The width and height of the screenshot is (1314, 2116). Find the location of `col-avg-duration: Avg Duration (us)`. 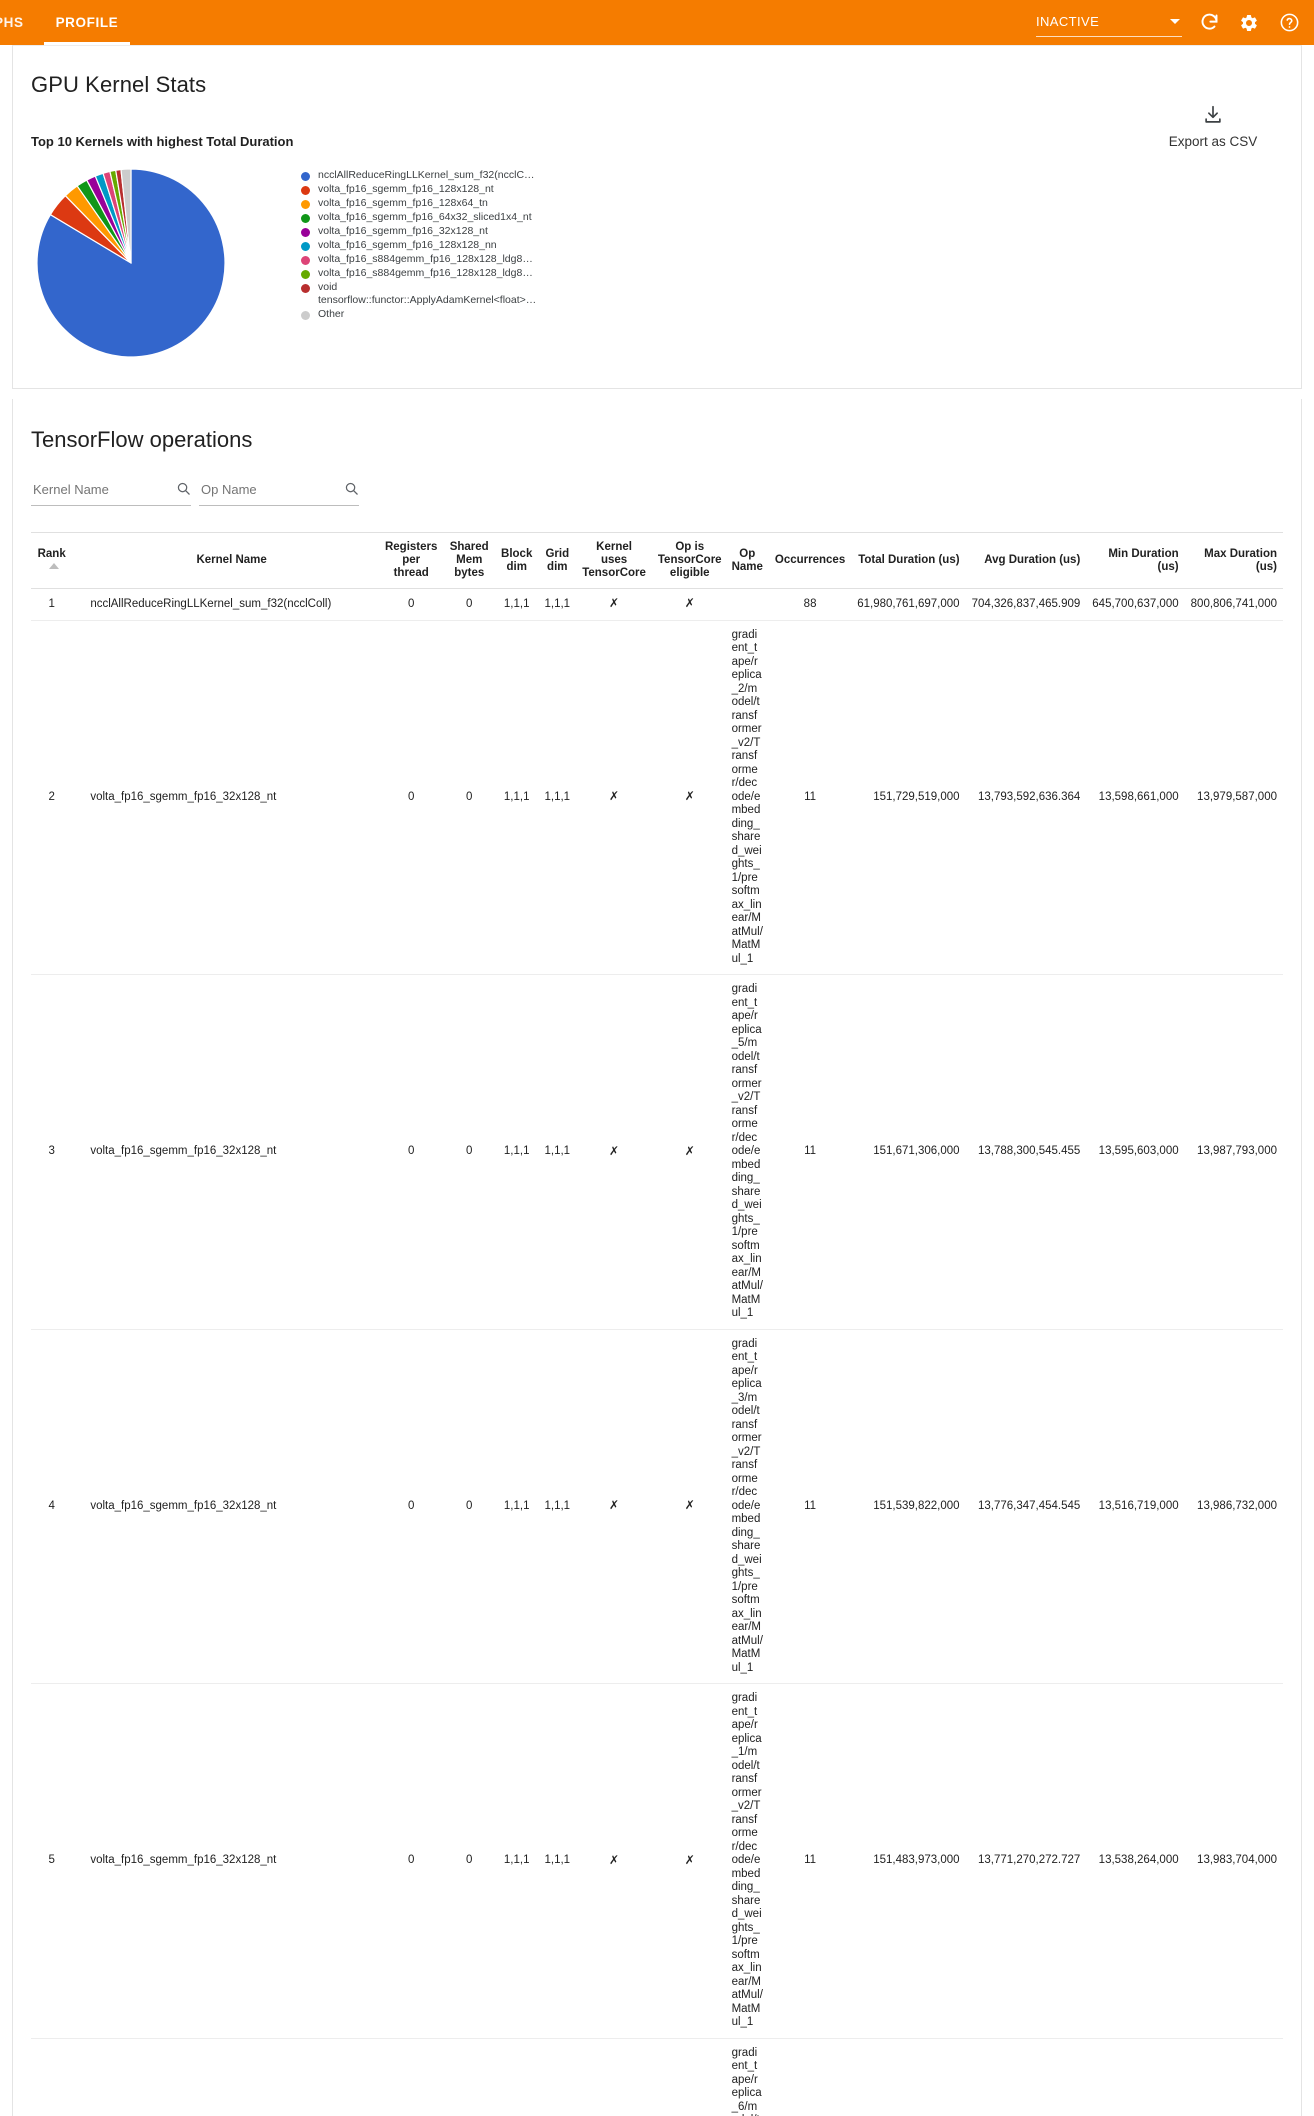

col-avg-duration: Avg Duration (us) is located at coordinates (1026, 561).